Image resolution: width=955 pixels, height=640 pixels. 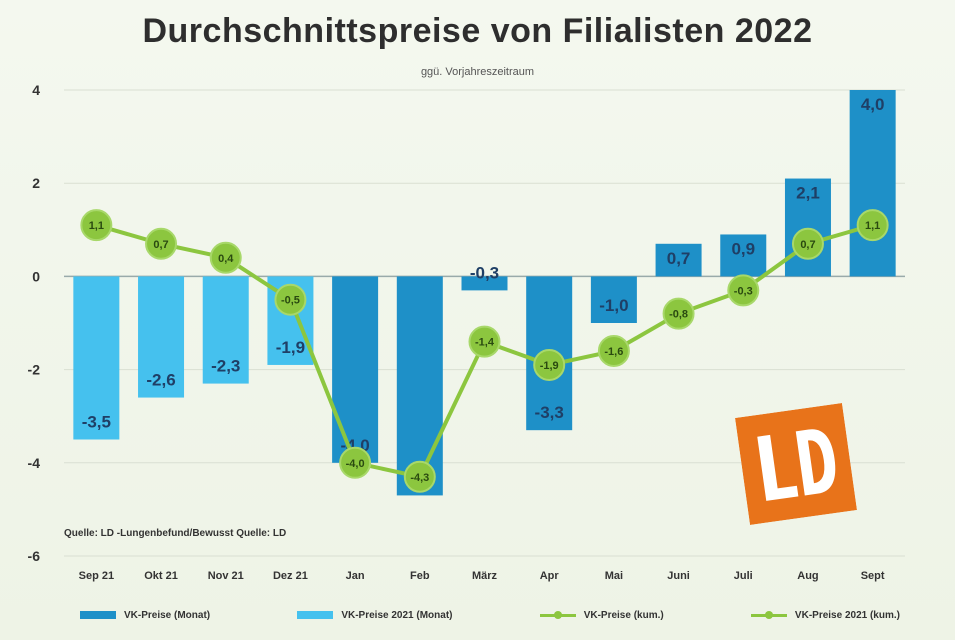 I want to click on legend-item-cumulative: VK-Preise (kum.), so click(x=601, y=615).